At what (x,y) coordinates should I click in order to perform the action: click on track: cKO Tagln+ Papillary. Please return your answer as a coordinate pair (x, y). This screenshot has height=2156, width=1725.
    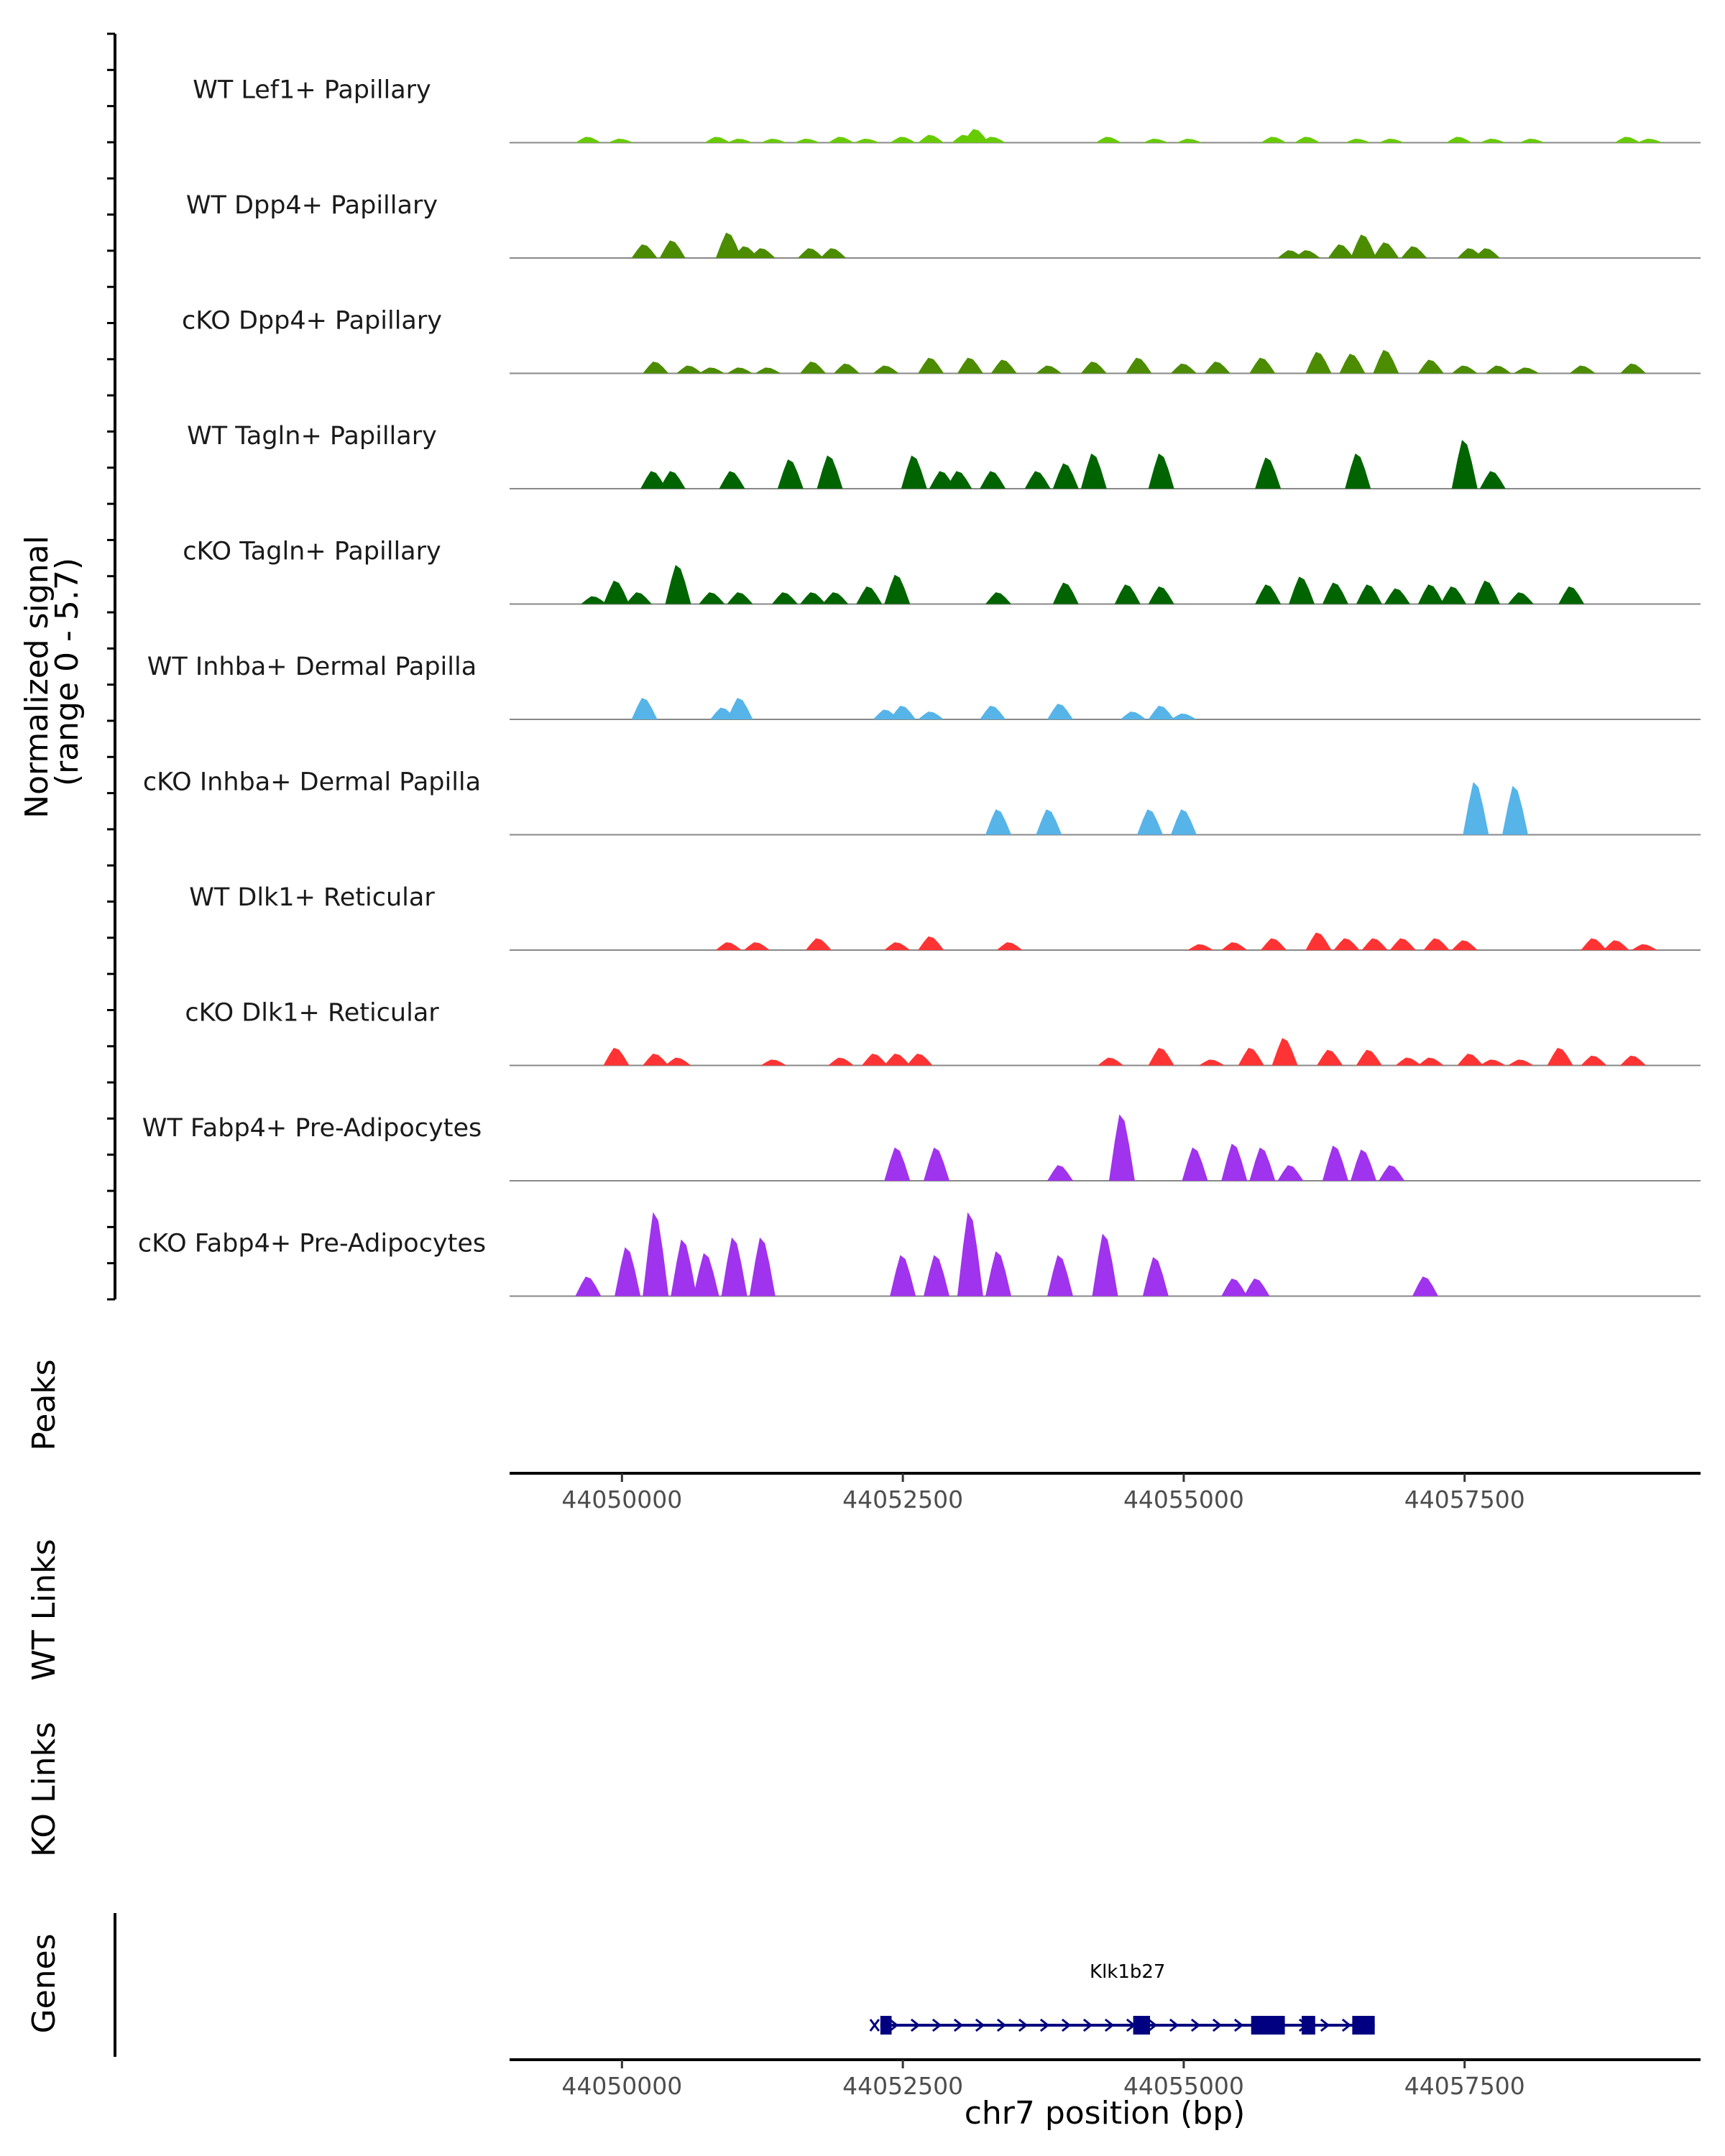
    Looking at the image, I should click on (942, 571).